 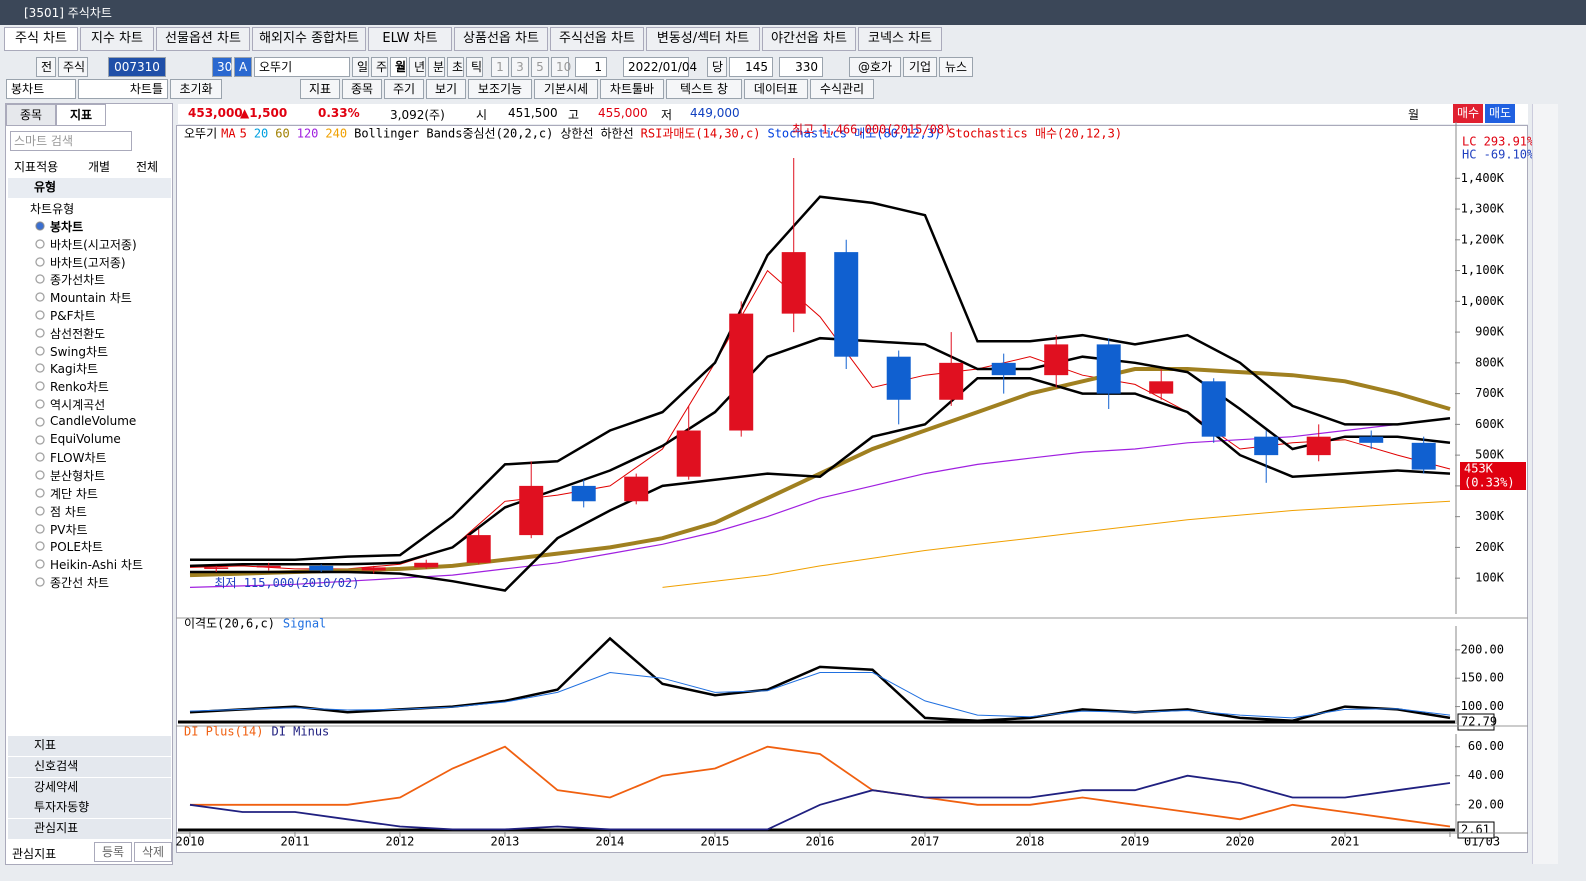 What do you see at coordinates (404, 89) in the screenshot?
I see `button: 주기` at bounding box center [404, 89].